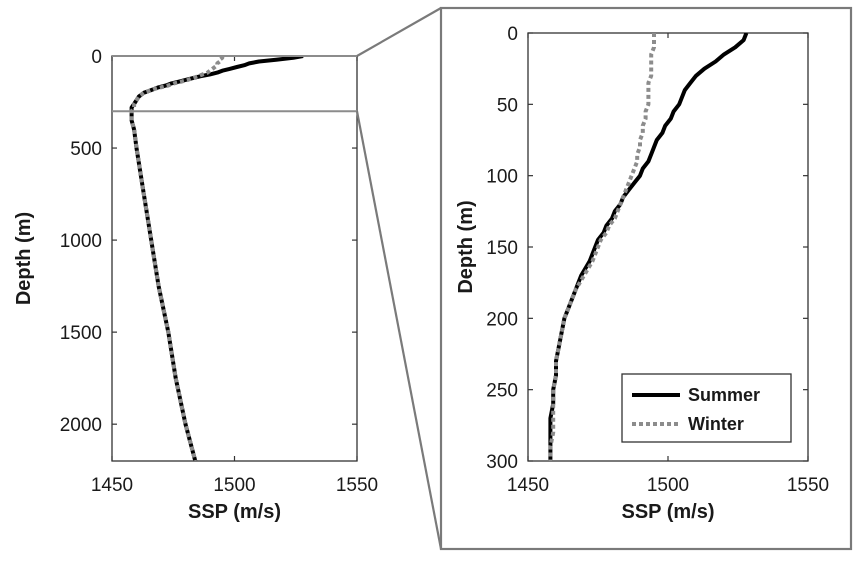 This screenshot has width=859, height=561. I want to click on y-tick-label: 150, so click(502, 248).